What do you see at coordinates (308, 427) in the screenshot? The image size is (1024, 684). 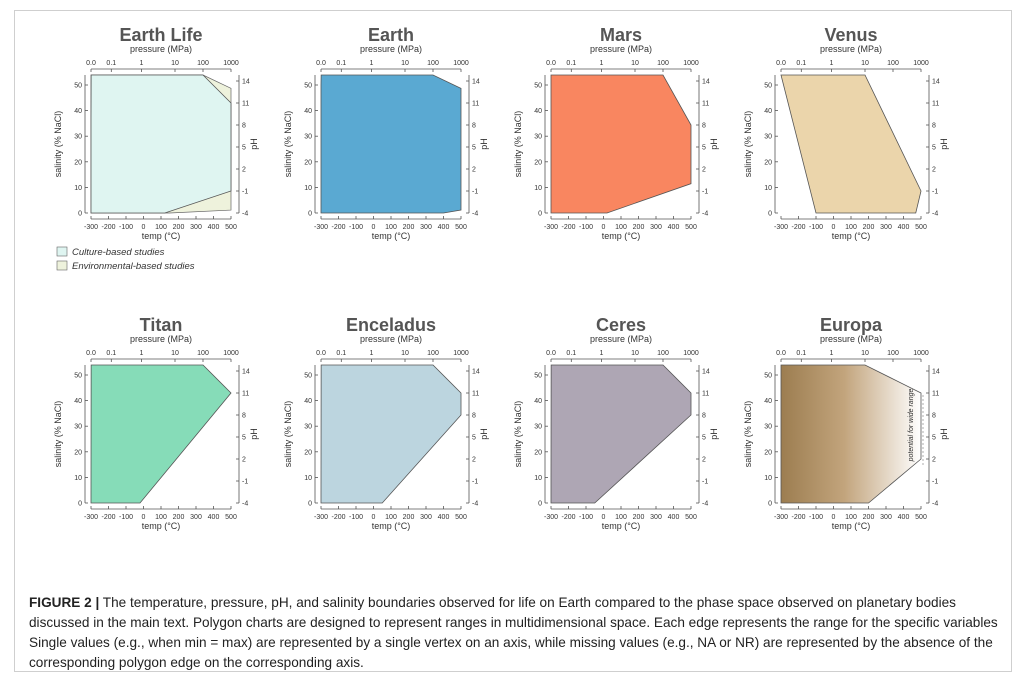 I see `salinity-tick-label: 30` at bounding box center [308, 427].